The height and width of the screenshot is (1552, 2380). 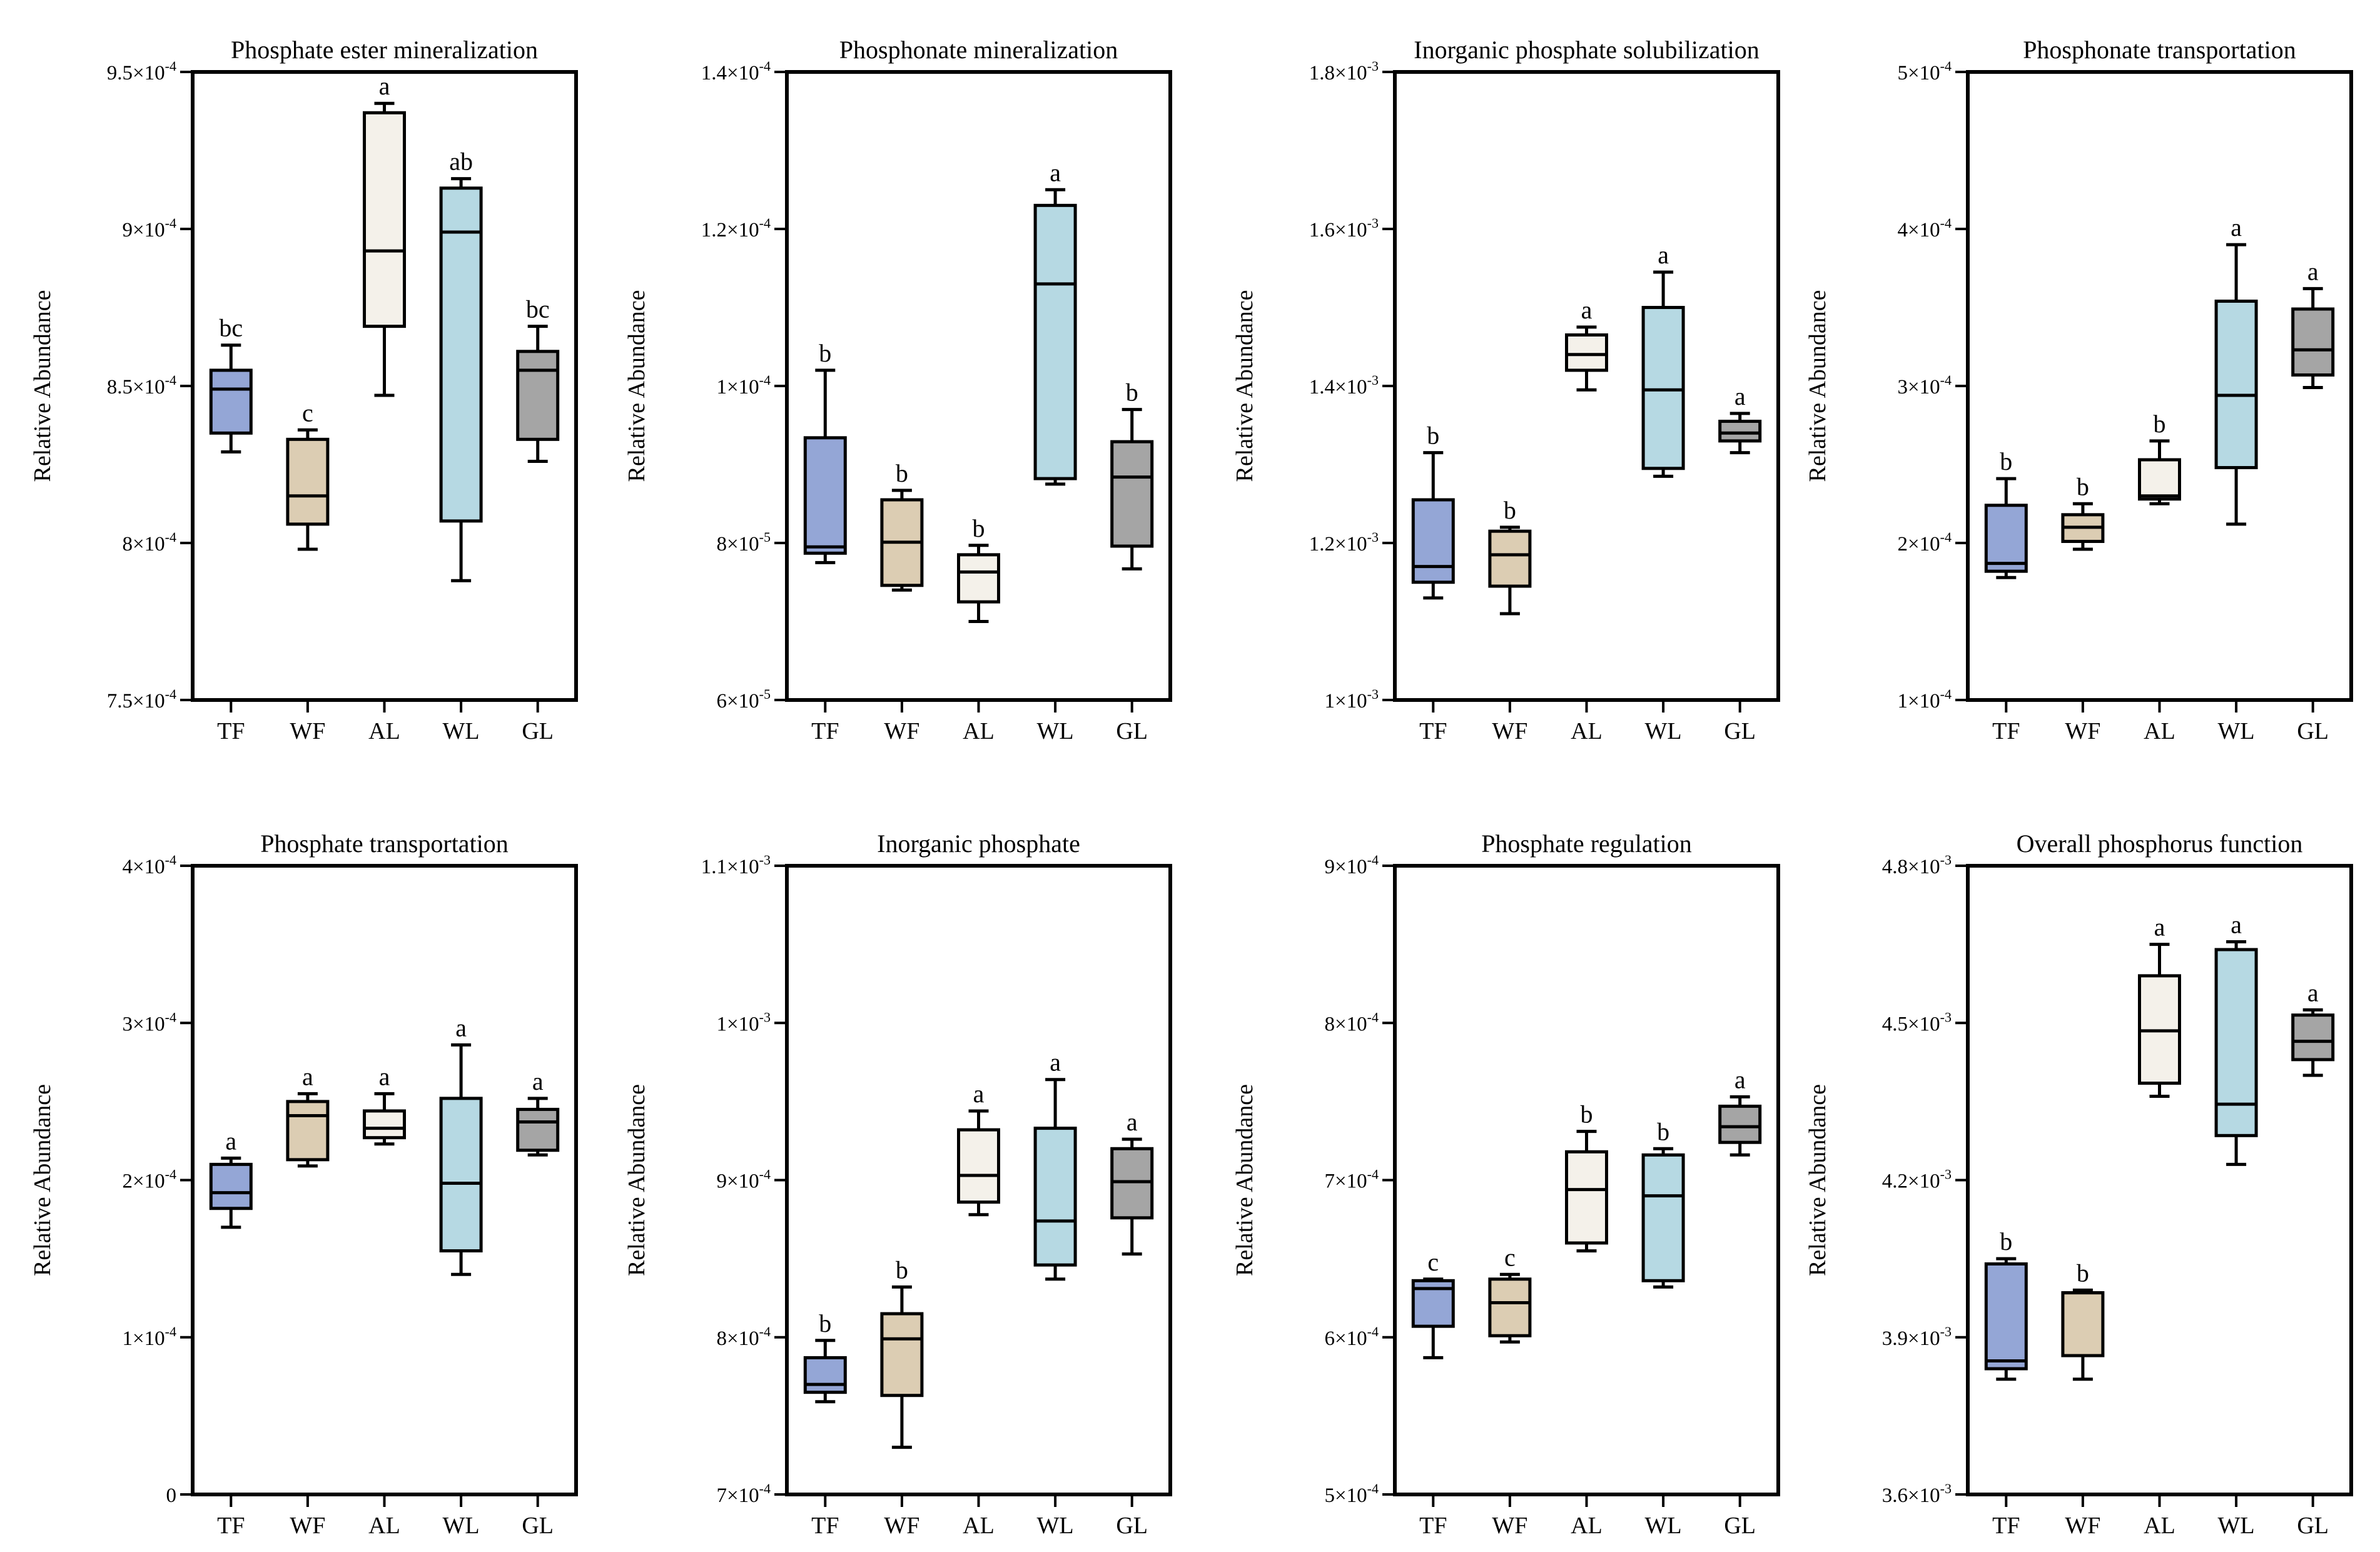 I want to click on y-tick-label: 7.5×10⁻⁴, so click(x=141, y=700).